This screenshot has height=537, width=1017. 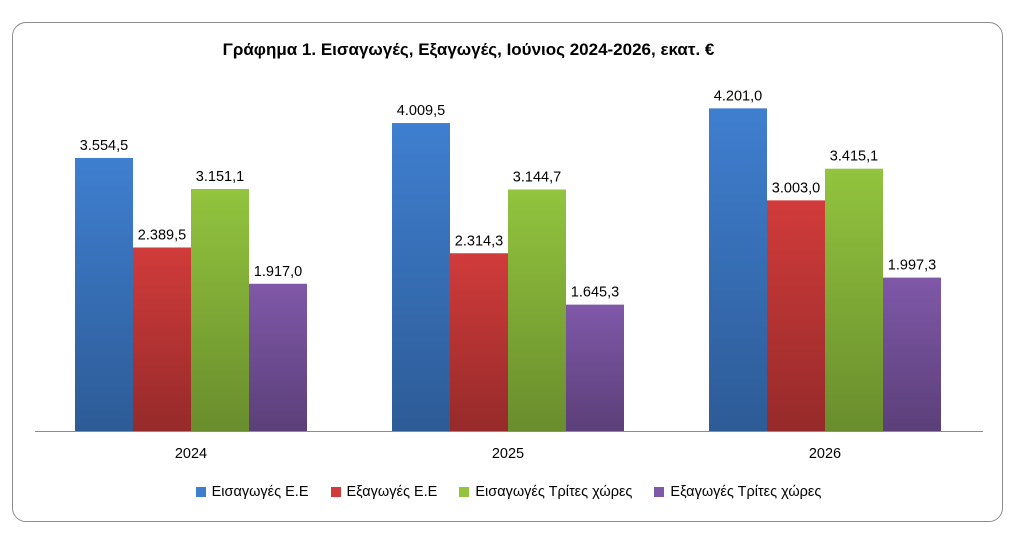 I want to click on value-label-2026-series-2: 3.415,1, so click(x=854, y=157).